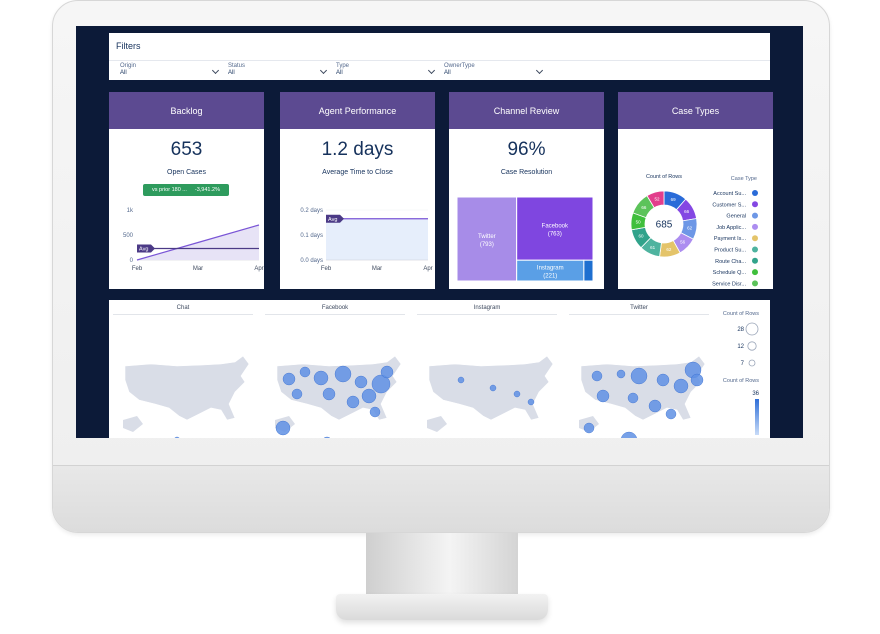 The width and height of the screenshot is (880, 634). Describe the element at coordinates (550, 277) in the screenshot. I see `treemap-cell-value: (221)` at that location.